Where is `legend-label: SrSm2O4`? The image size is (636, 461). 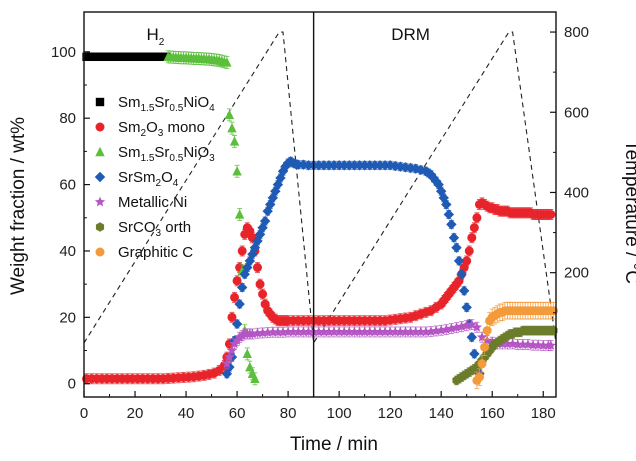 legend-label: SrSm2O4 is located at coordinates (148, 179).